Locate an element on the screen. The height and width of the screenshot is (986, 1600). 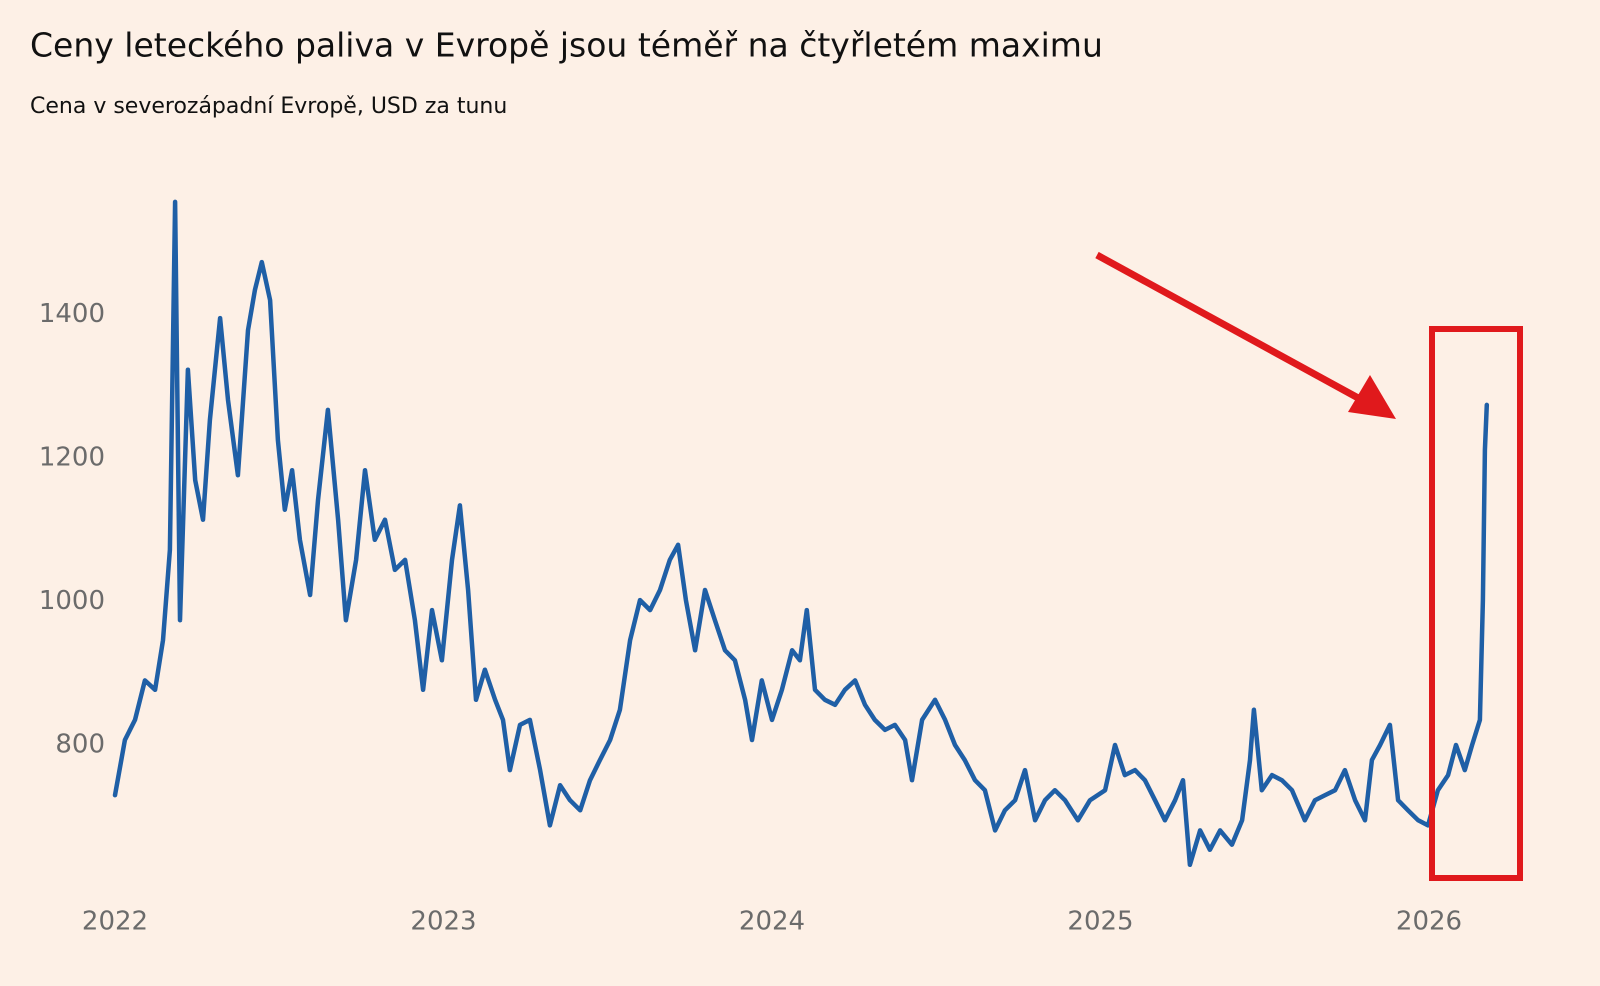
annotation-arrowhead is located at coordinates (1372, 397).